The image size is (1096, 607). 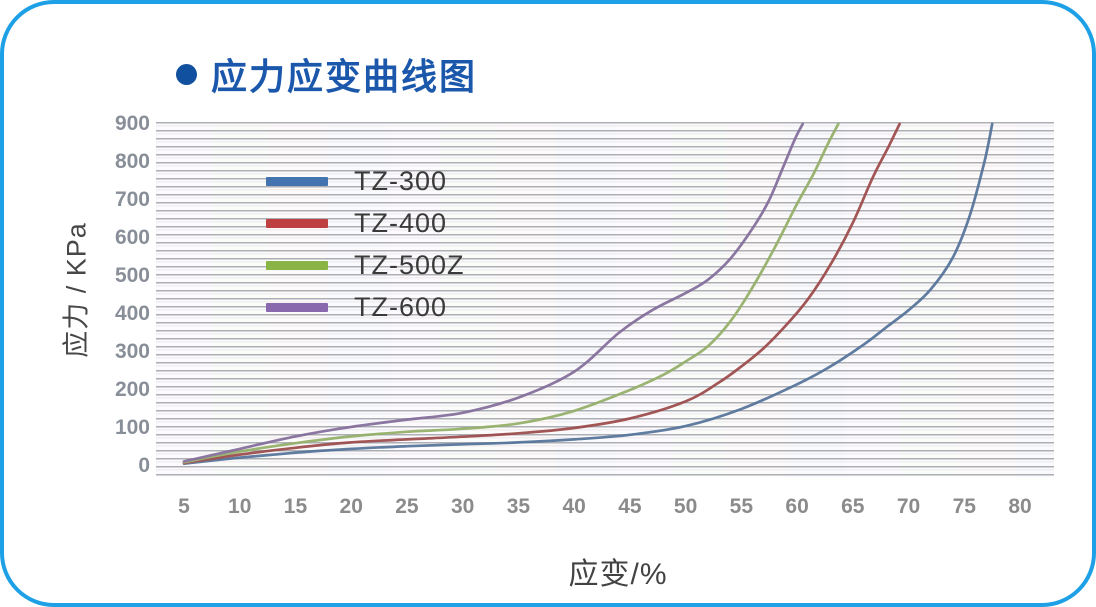 What do you see at coordinates (964, 506) in the screenshot?
I see `x-tick-label: 75` at bounding box center [964, 506].